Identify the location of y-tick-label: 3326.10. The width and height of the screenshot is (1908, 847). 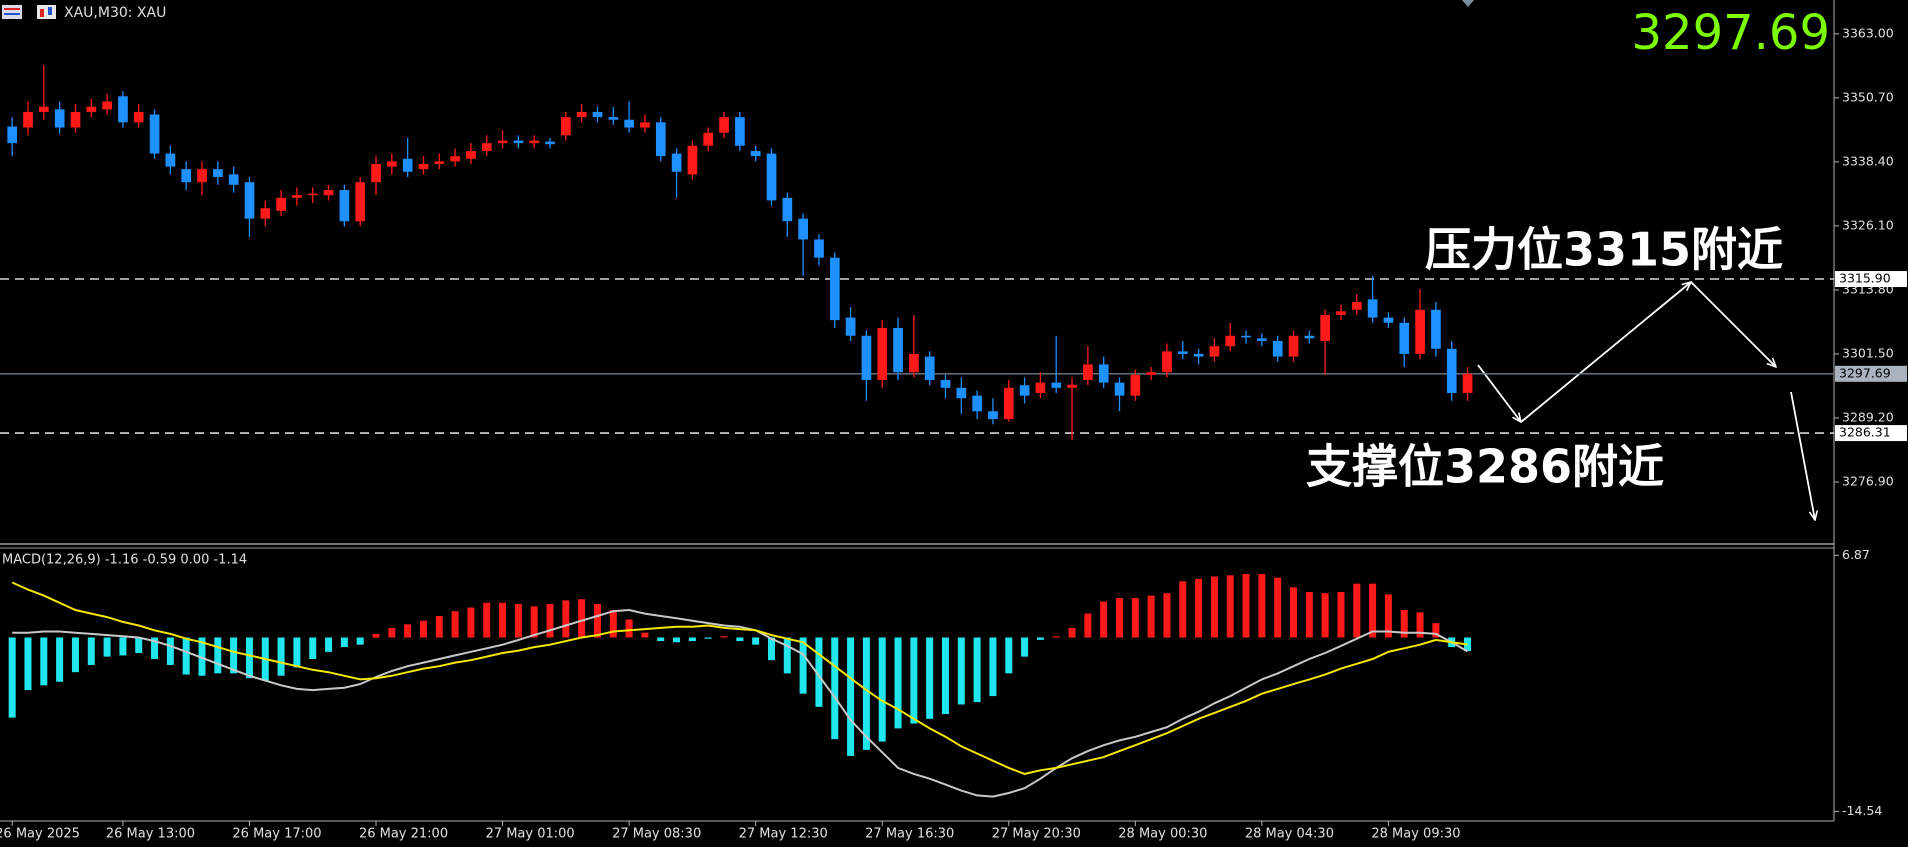
(1868, 224).